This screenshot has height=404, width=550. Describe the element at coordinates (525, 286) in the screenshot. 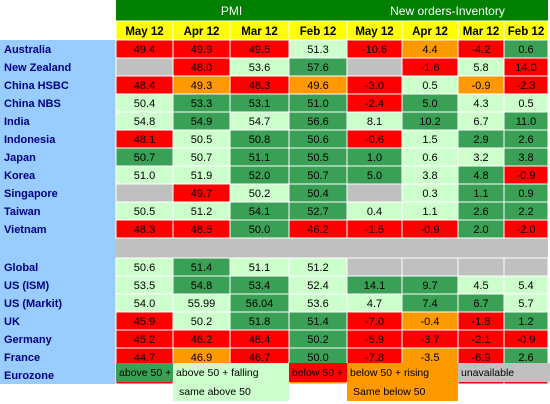

I see `cell-value: 5.4` at that location.